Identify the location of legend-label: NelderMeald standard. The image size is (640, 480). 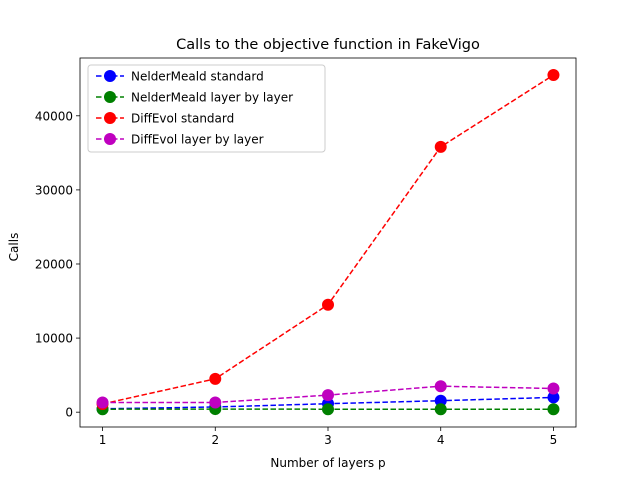
(197, 77).